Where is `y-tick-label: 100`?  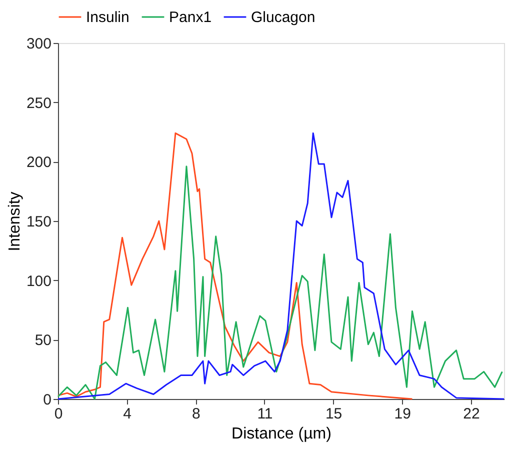 y-tick-label: 100 is located at coordinates (39, 281).